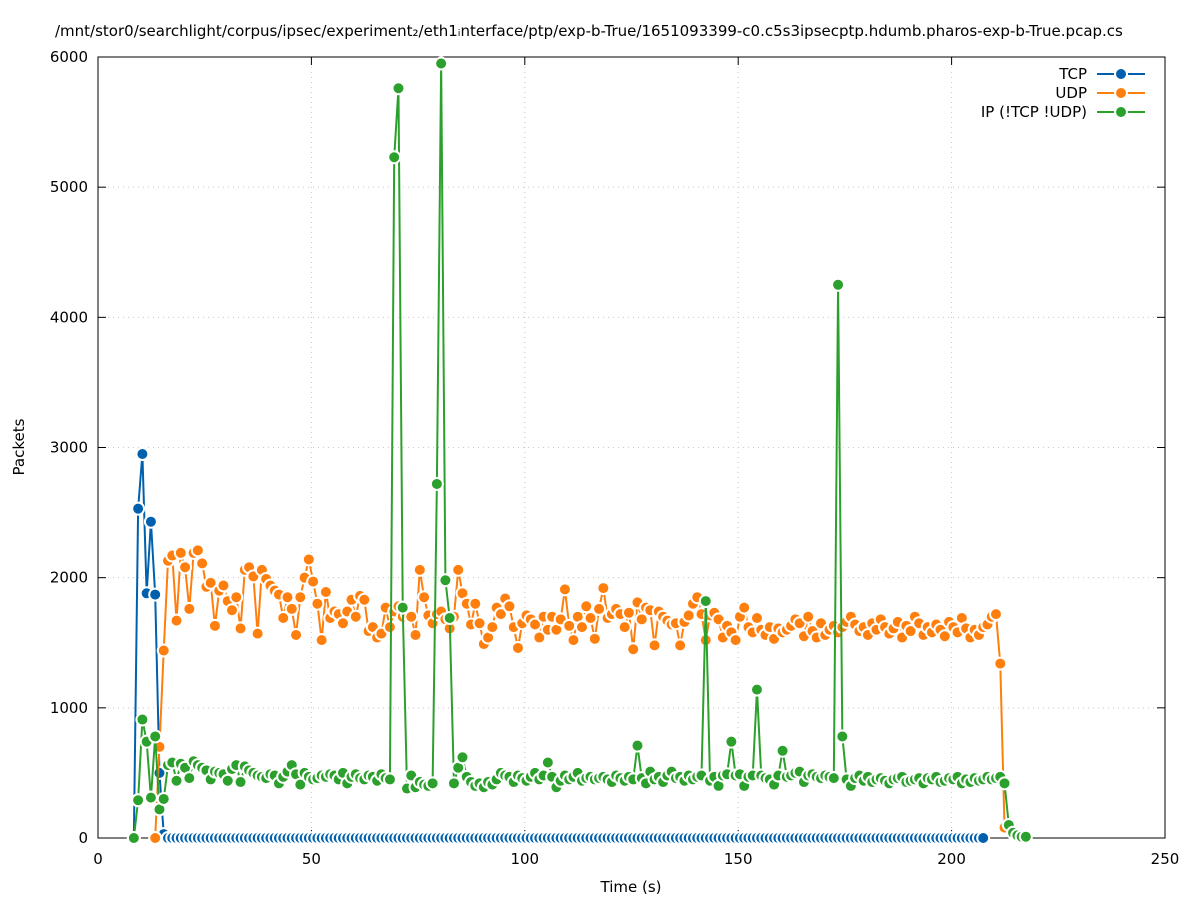  Describe the element at coordinates (19, 446) in the screenshot. I see `y-axis-label: Packets` at that location.